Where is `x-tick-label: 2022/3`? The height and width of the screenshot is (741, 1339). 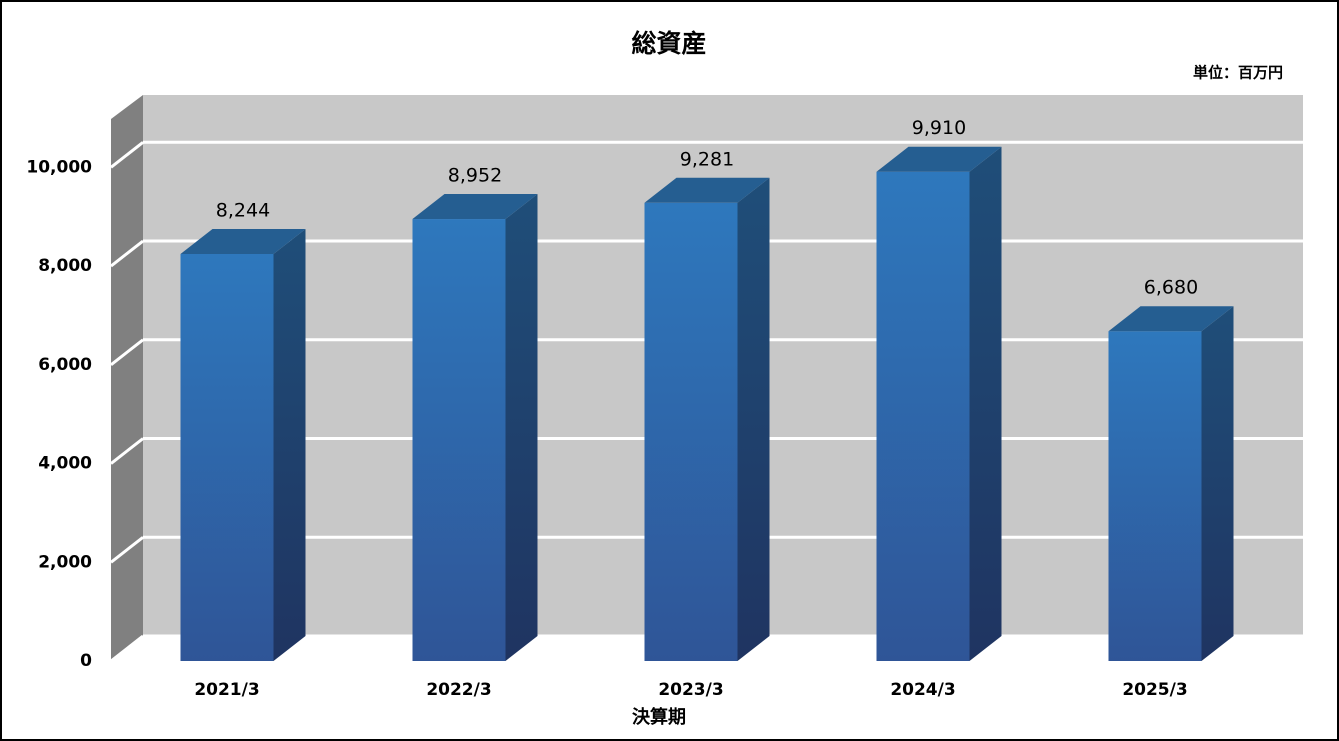 x-tick-label: 2022/3 is located at coordinates (458, 690).